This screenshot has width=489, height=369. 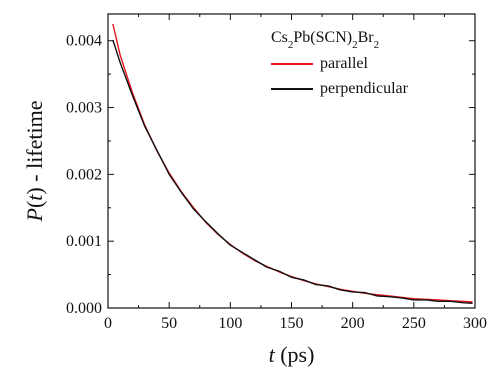 I want to click on y-axis-title-var: P, so click(x=34, y=215).